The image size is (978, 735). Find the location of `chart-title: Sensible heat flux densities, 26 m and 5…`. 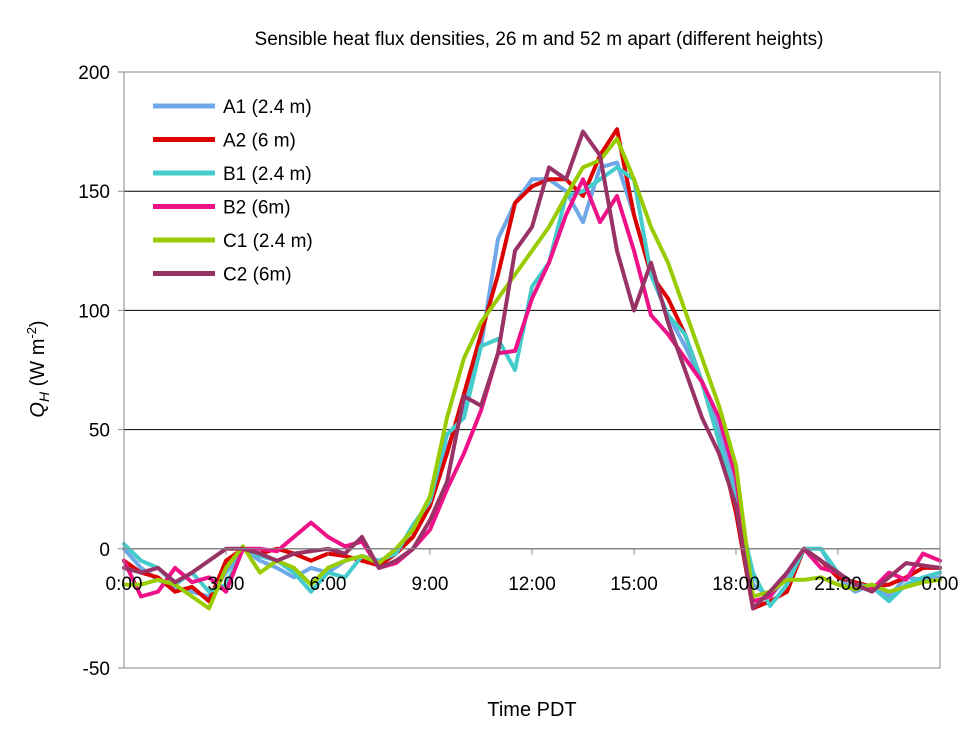

chart-title: Sensible heat flux densities, 26 m and 5… is located at coordinates (539, 39).